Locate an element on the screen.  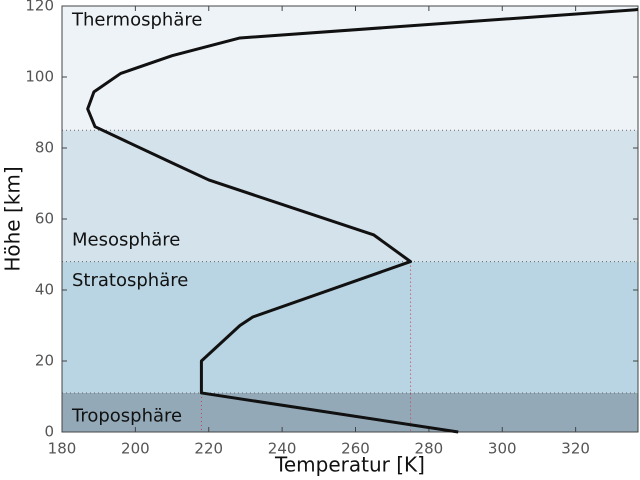
x-tick-label: 260 is located at coordinates (355, 449).